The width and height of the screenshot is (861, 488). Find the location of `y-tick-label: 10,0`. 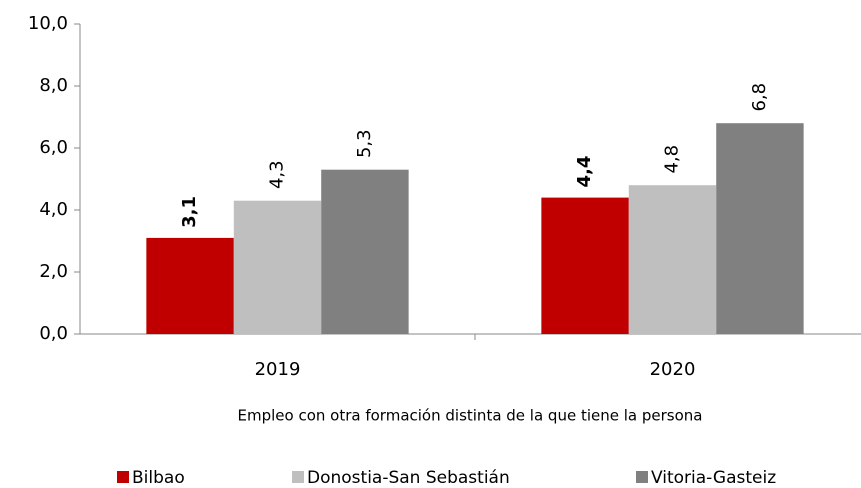

y-tick-label: 10,0 is located at coordinates (48, 23).